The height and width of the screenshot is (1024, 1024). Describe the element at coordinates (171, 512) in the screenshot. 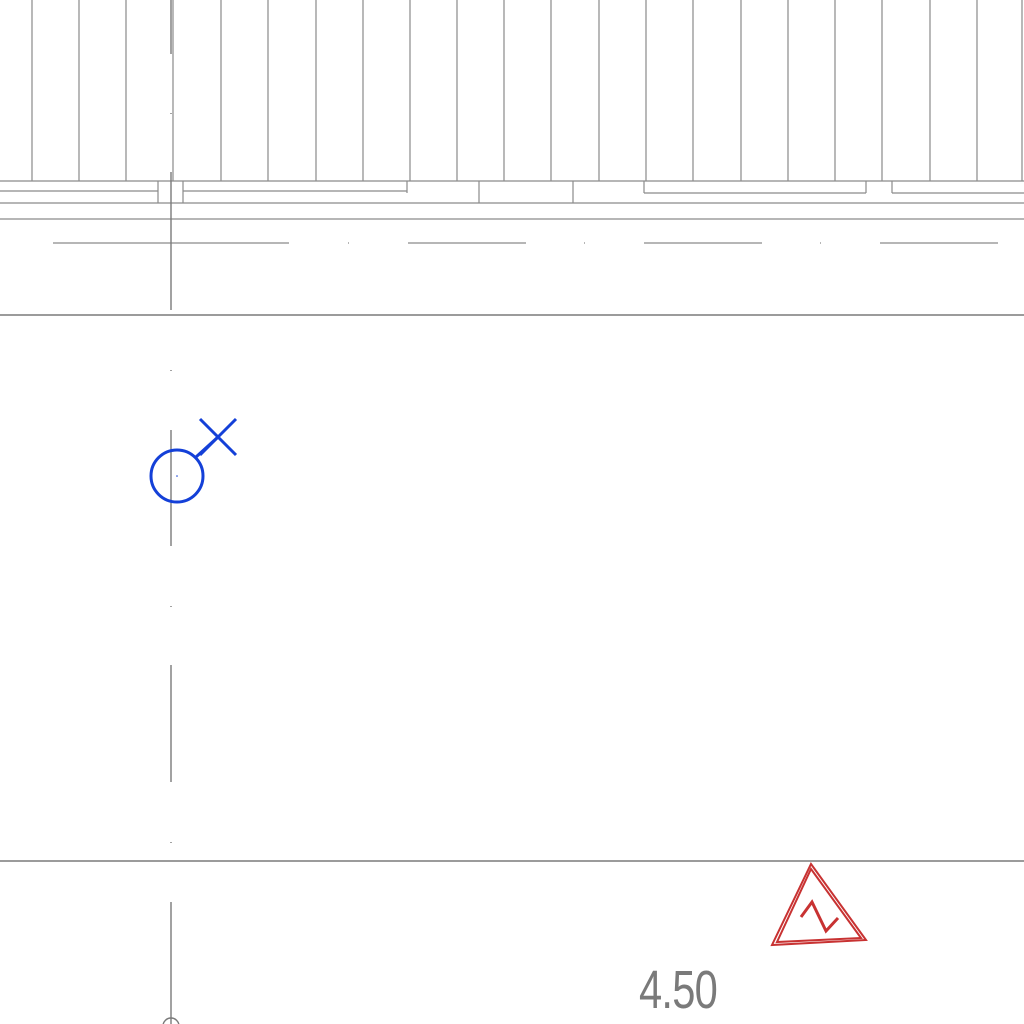

I see `grid-center-line` at that location.